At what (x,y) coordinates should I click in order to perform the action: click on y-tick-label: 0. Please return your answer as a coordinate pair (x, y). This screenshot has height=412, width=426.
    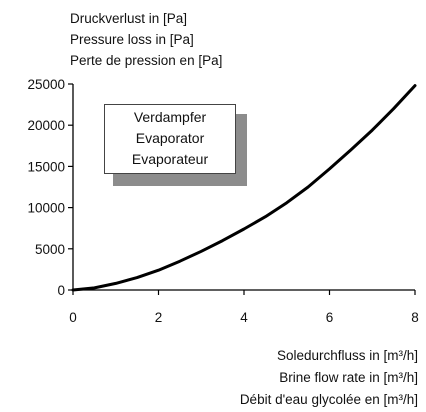
    Looking at the image, I should click on (61, 290).